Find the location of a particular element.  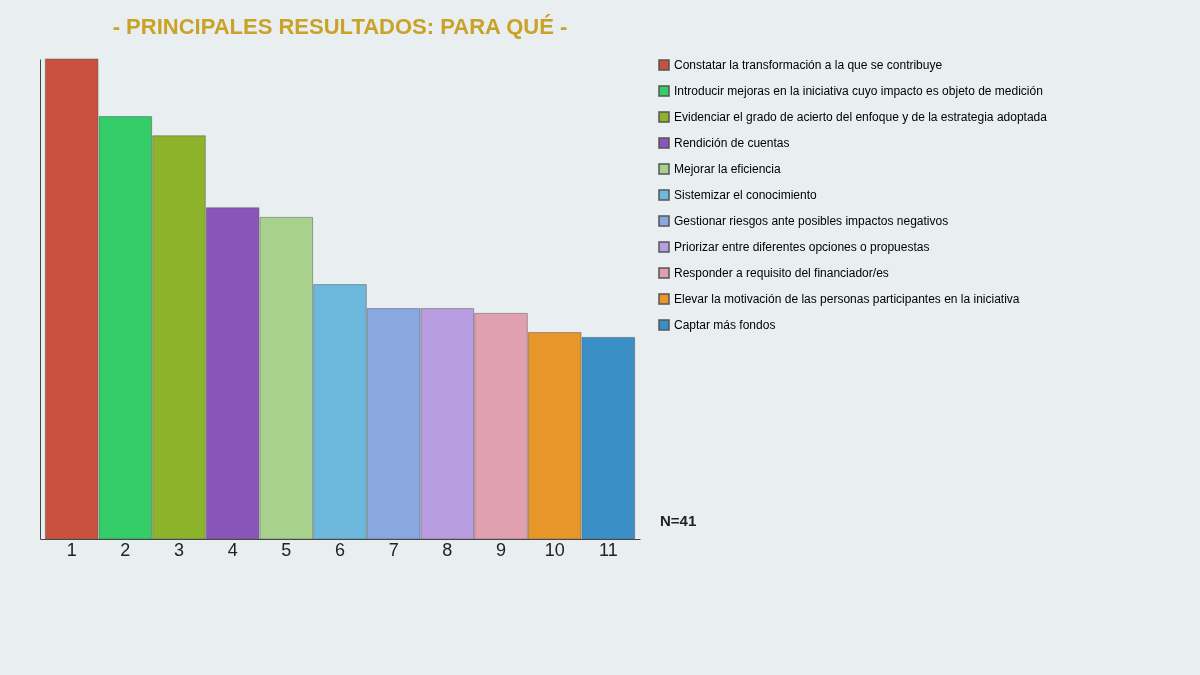

x-tick-label: 4 is located at coordinates (232, 549).